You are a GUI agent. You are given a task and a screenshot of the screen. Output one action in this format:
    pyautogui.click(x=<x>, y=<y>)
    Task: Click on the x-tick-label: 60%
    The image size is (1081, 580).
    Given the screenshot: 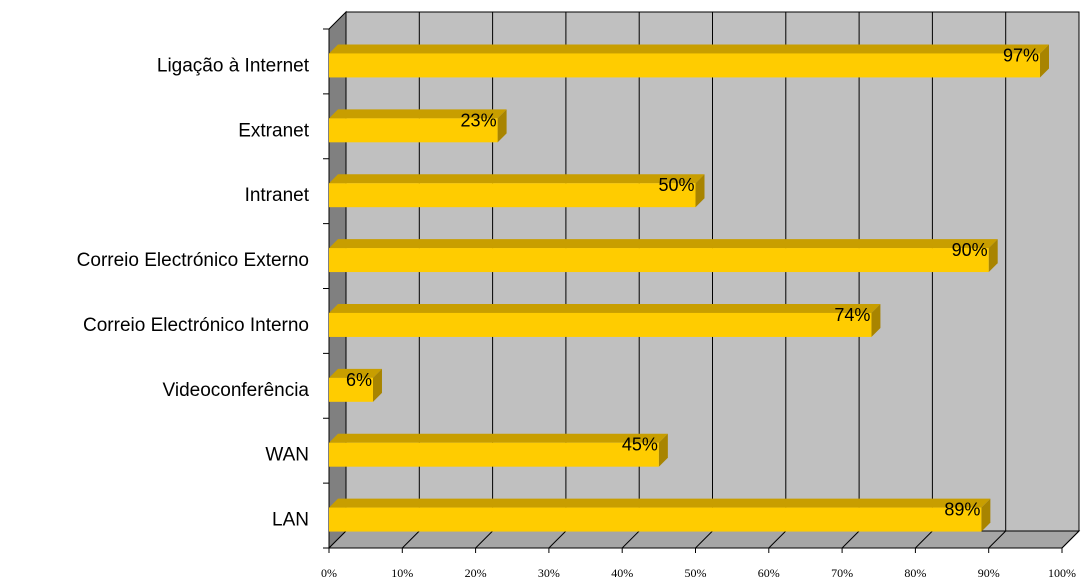 What is the action you would take?
    pyautogui.click(x=769, y=573)
    